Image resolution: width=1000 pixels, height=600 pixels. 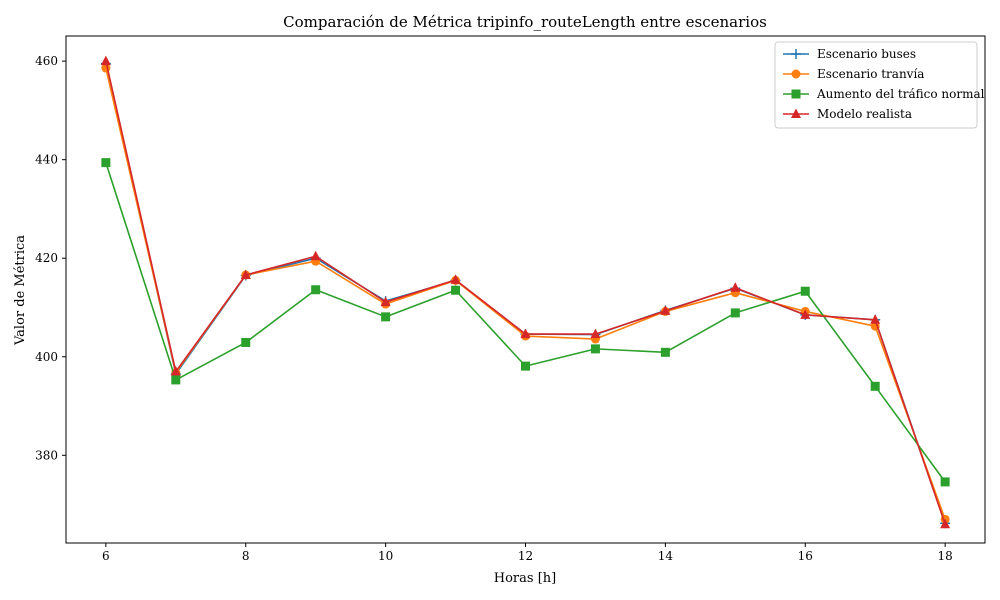 What do you see at coordinates (866, 54) in the screenshot?
I see `legend-label: Escenario buses` at bounding box center [866, 54].